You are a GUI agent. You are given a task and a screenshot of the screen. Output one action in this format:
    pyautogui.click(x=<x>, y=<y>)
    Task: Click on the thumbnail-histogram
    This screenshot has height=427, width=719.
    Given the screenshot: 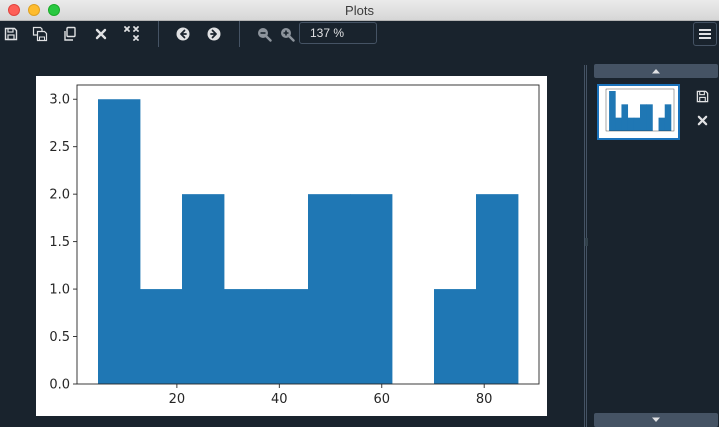 What is the action you would take?
    pyautogui.click(x=640, y=110)
    